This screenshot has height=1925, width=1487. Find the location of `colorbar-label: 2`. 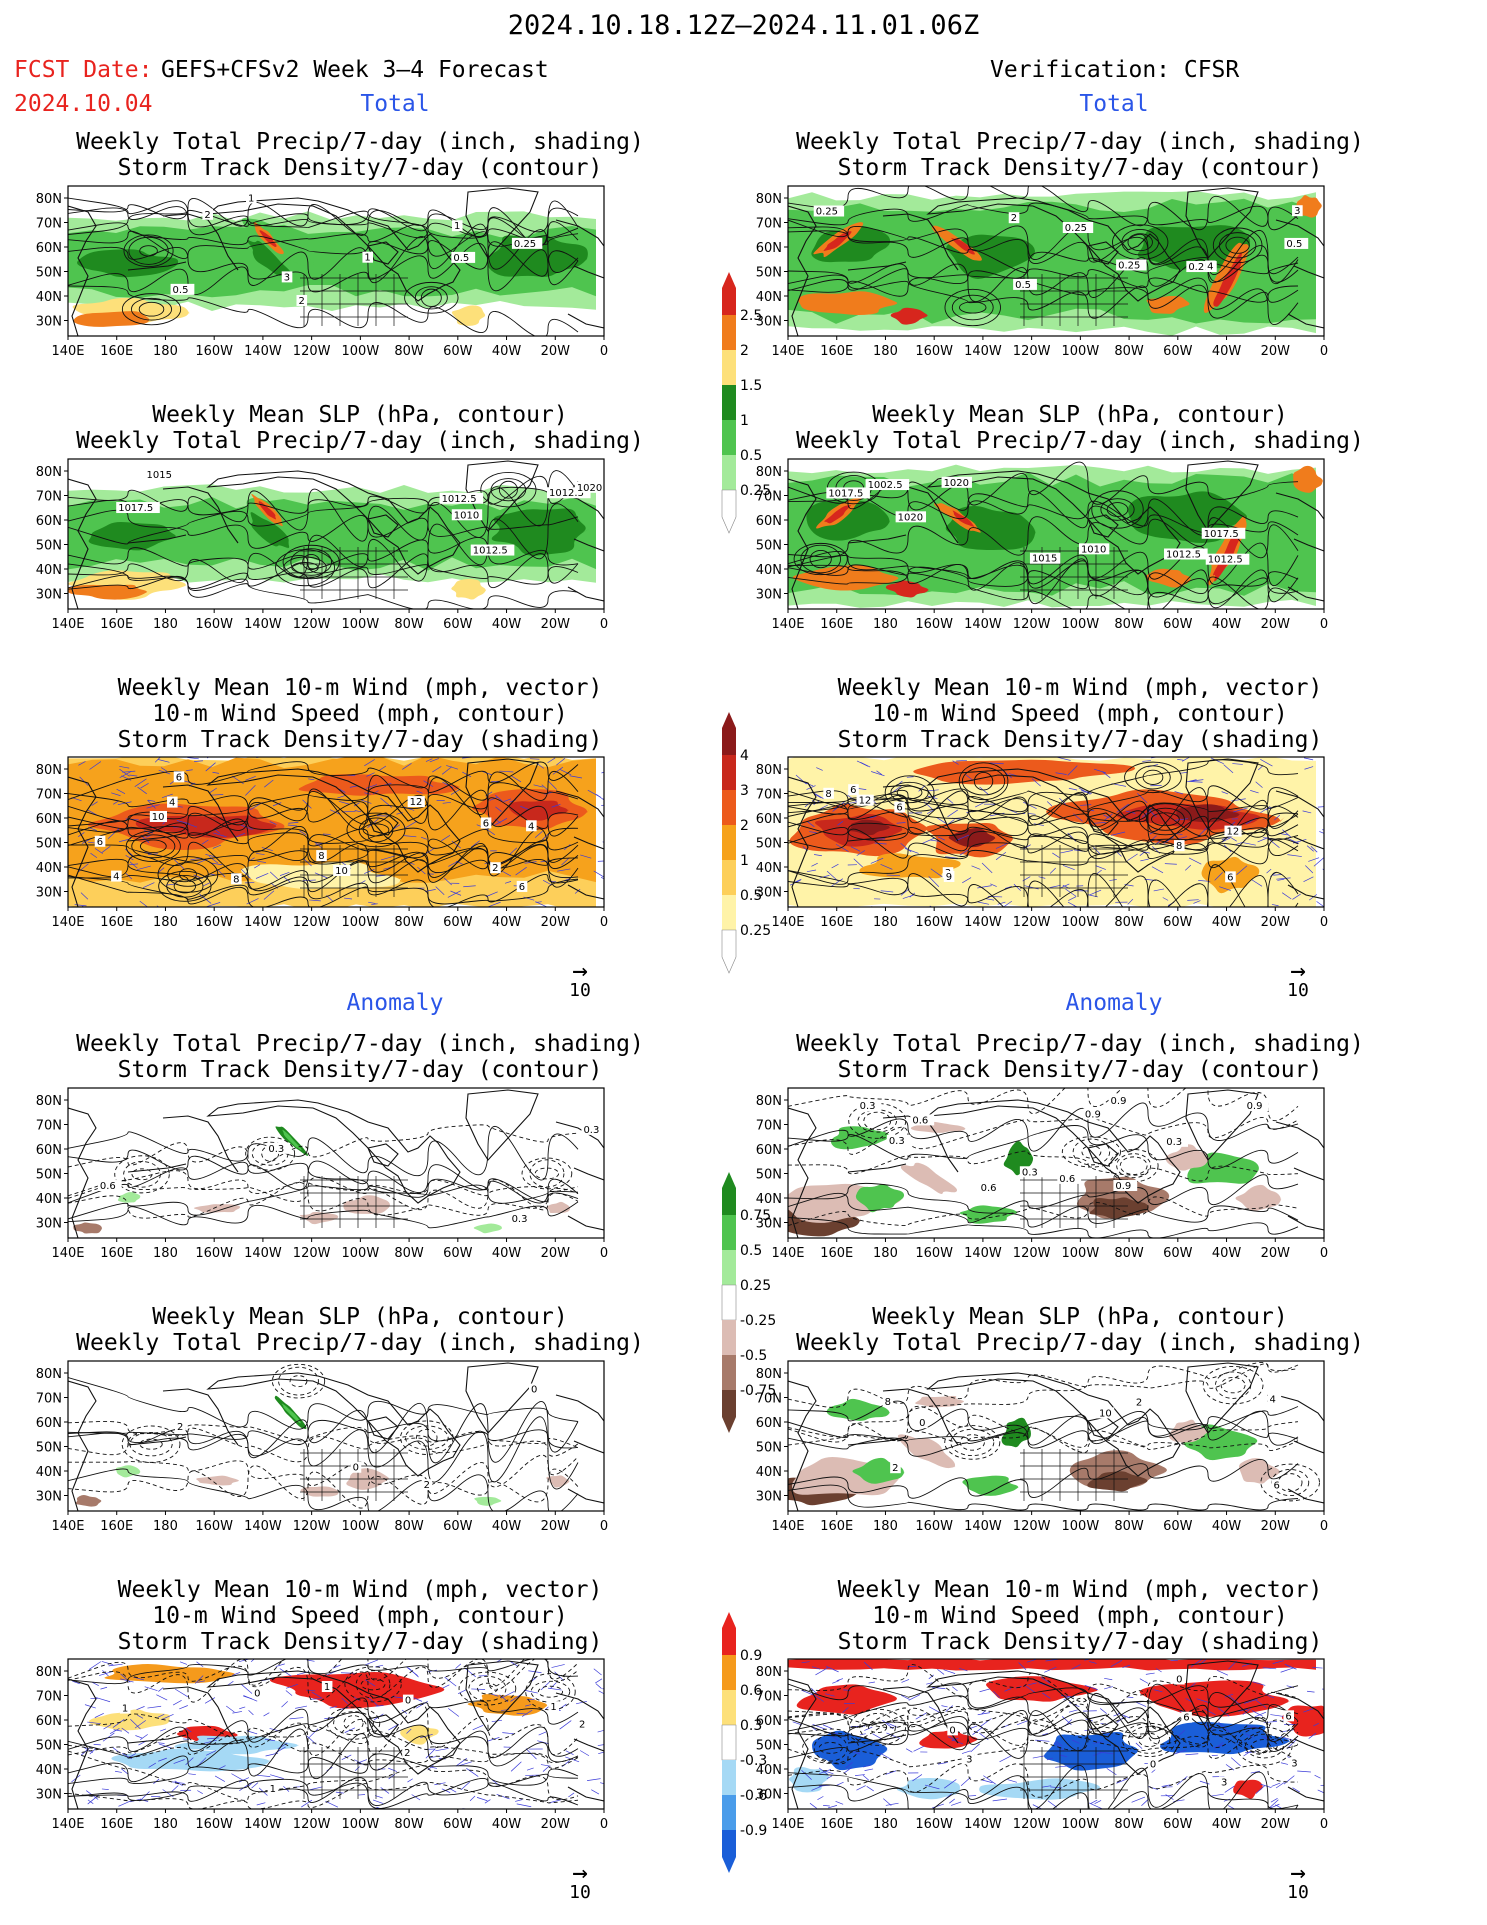

colorbar-label: 2 is located at coordinates (744, 351).